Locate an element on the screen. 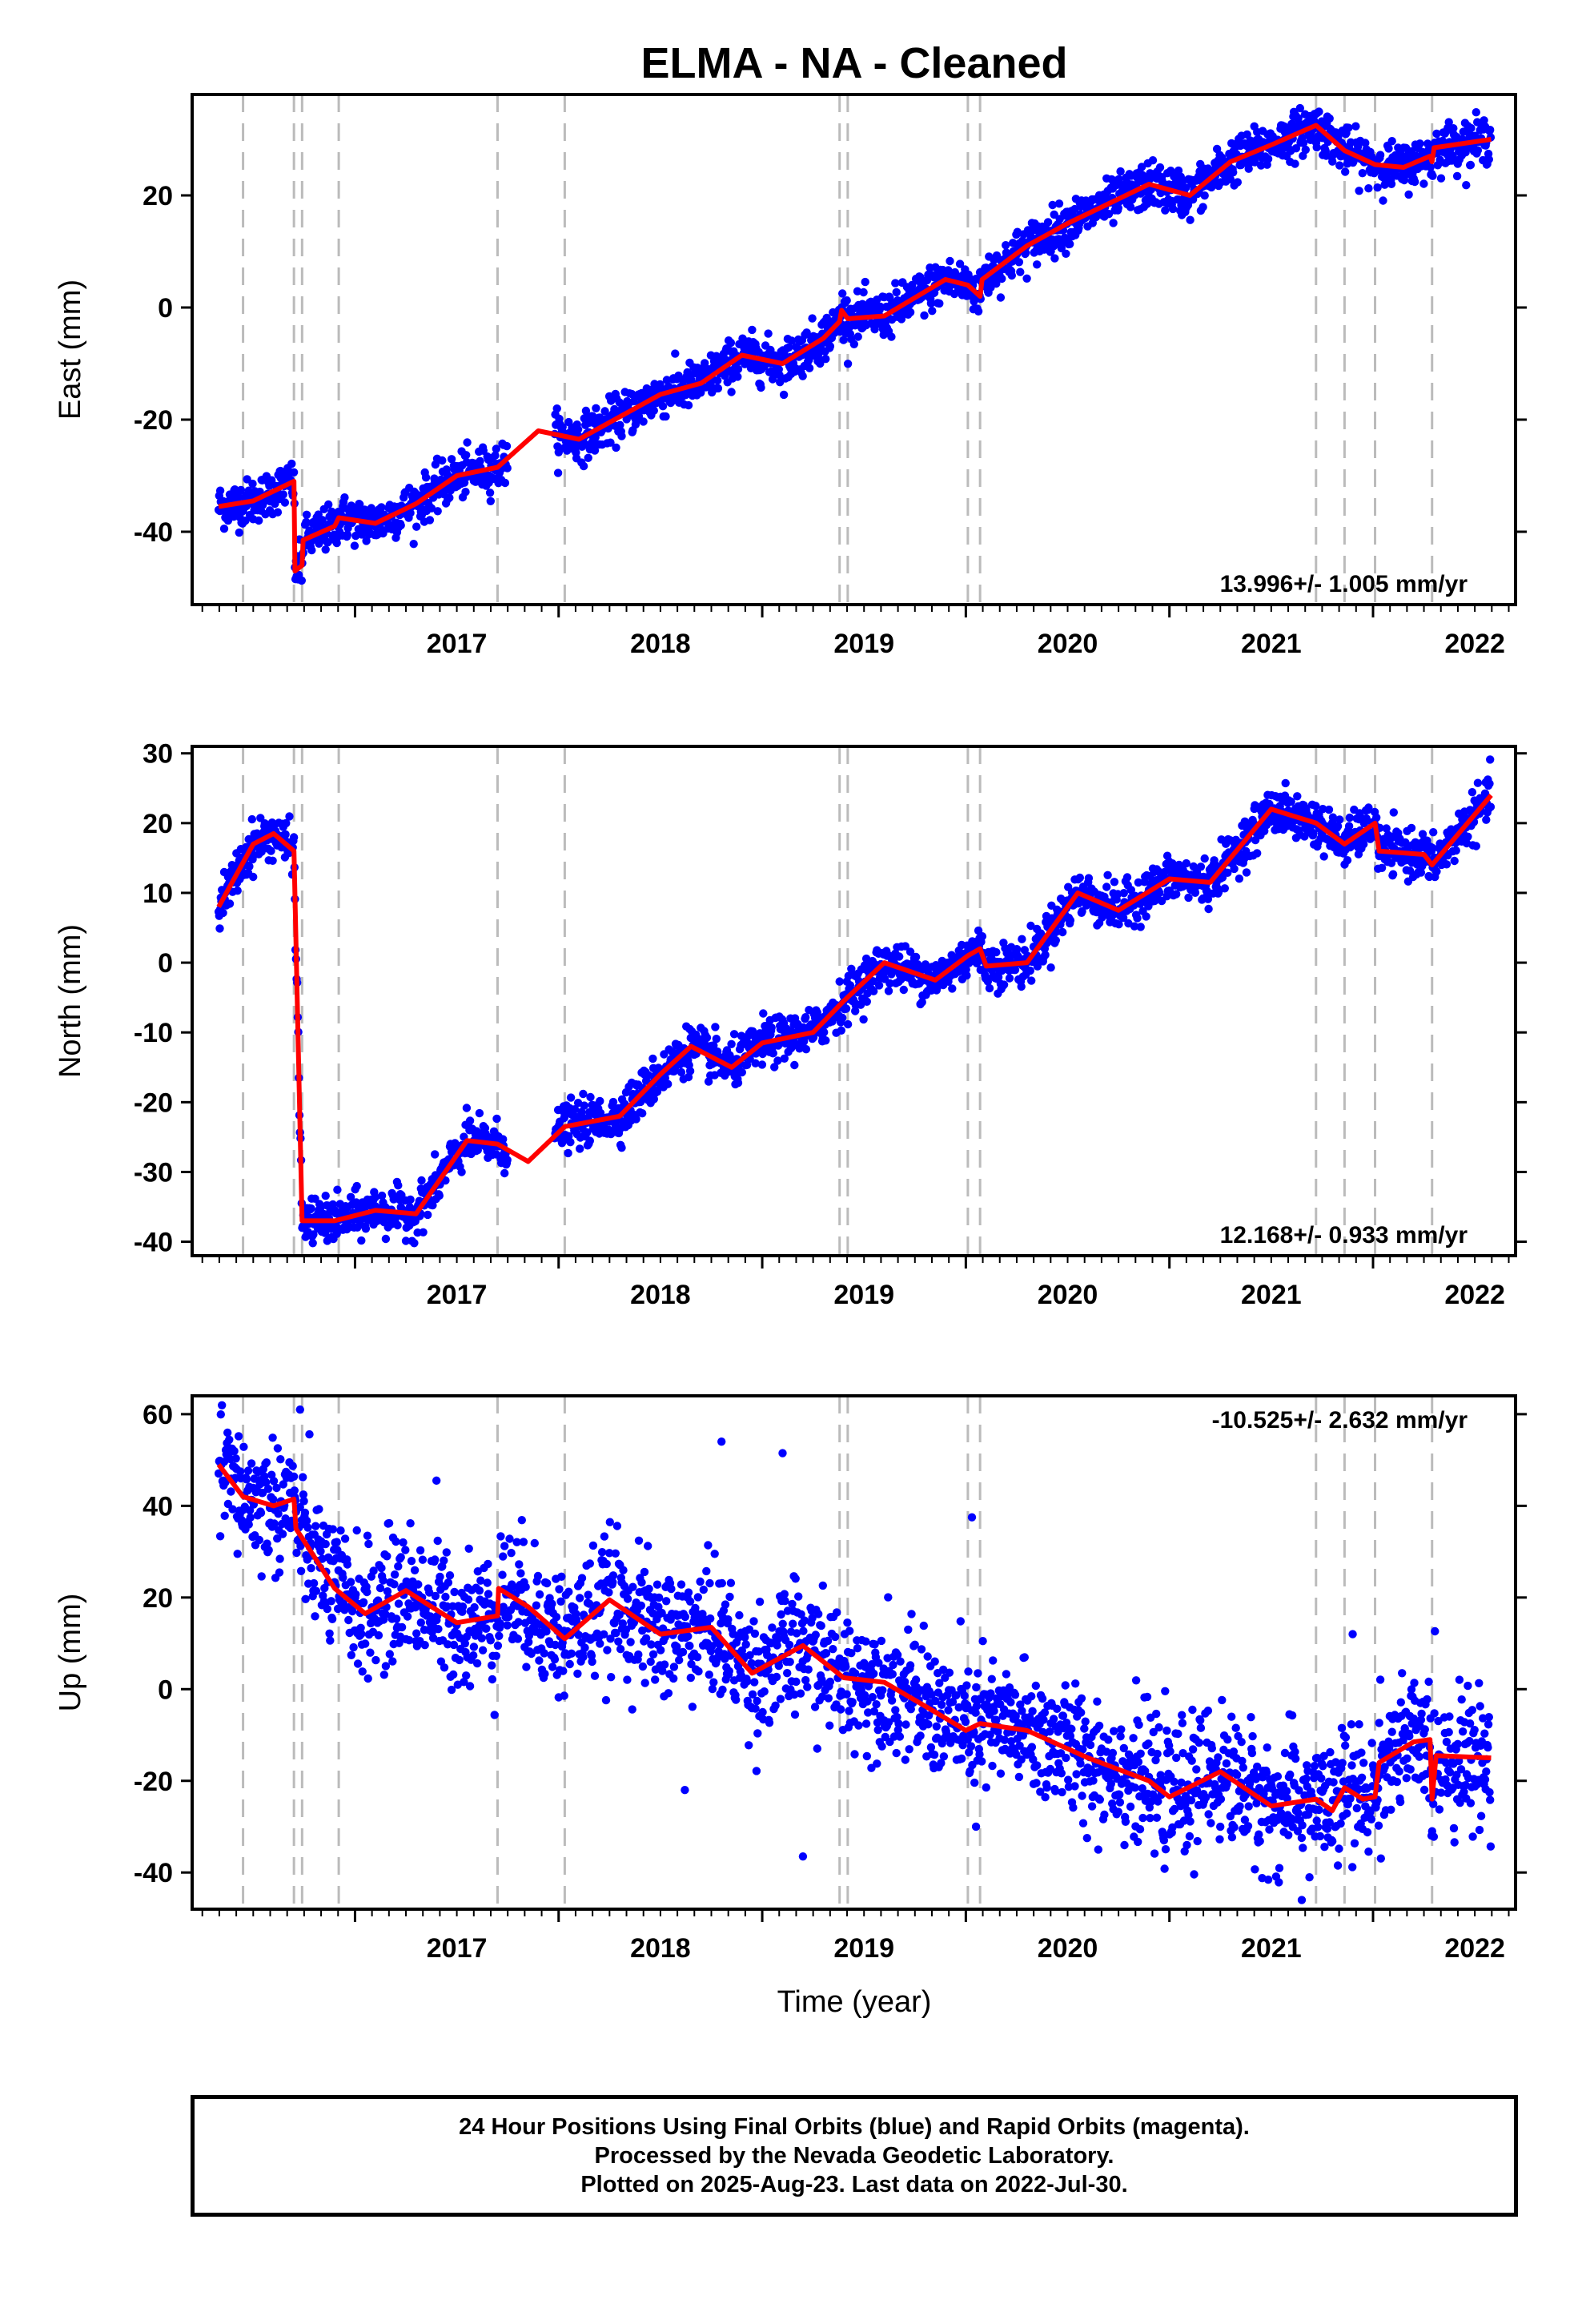  y-axis-label: North (mm) is located at coordinates (70, 1001).